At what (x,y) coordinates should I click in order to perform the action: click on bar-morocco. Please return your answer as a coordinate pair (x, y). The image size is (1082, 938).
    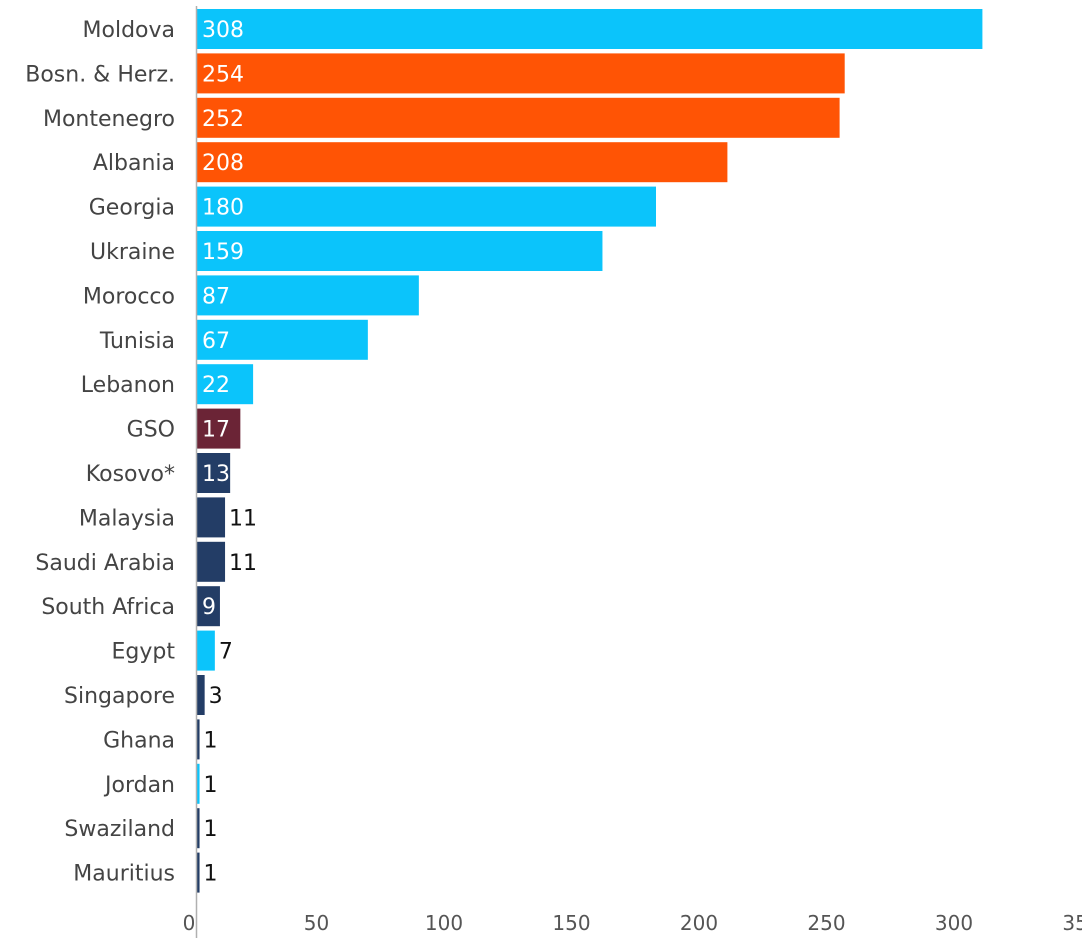
    Looking at the image, I should click on (308, 295).